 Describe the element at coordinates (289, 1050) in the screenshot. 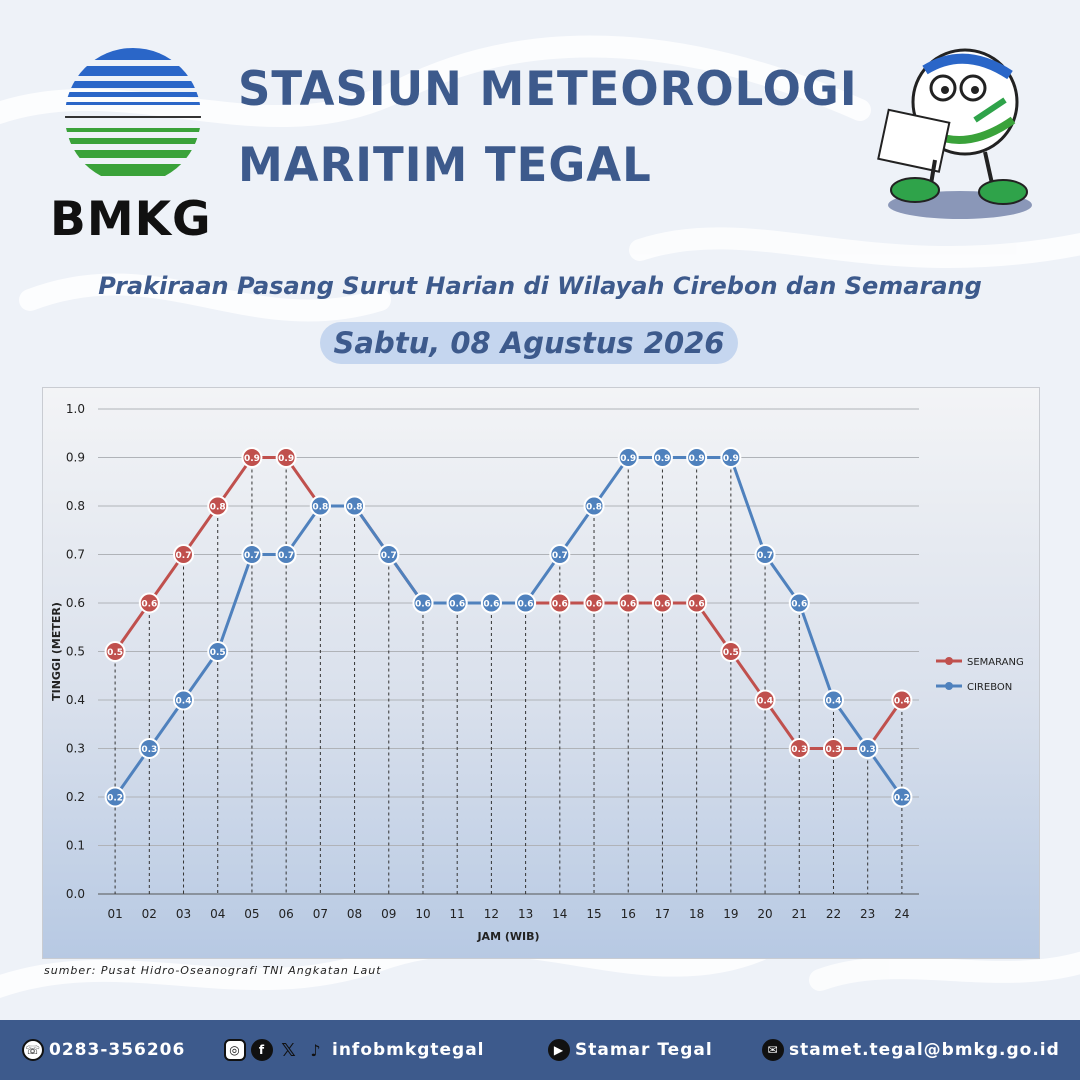

I see `x-icon: 𝕏` at that location.